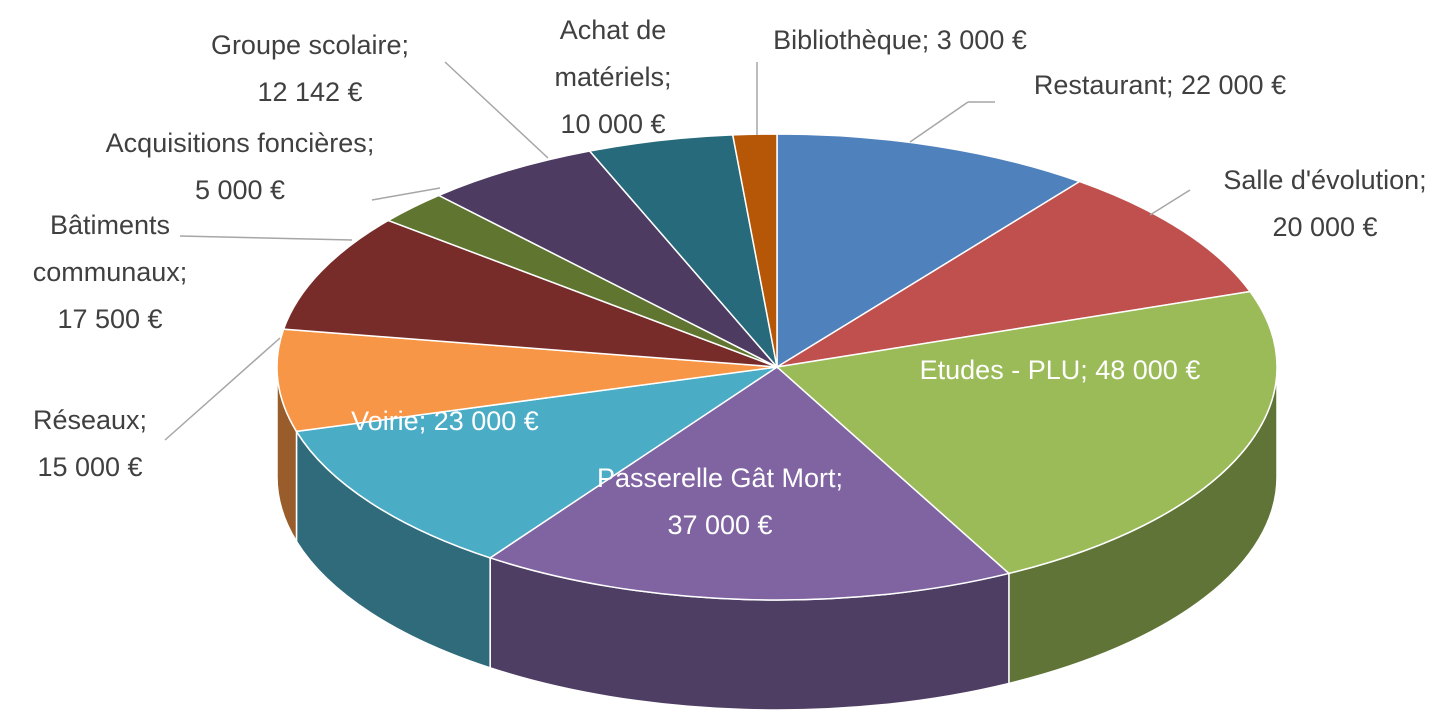 The width and height of the screenshot is (1452, 715). Describe the element at coordinates (1233, 85) in the screenshot. I see `value-label: 22 000 €` at that location.